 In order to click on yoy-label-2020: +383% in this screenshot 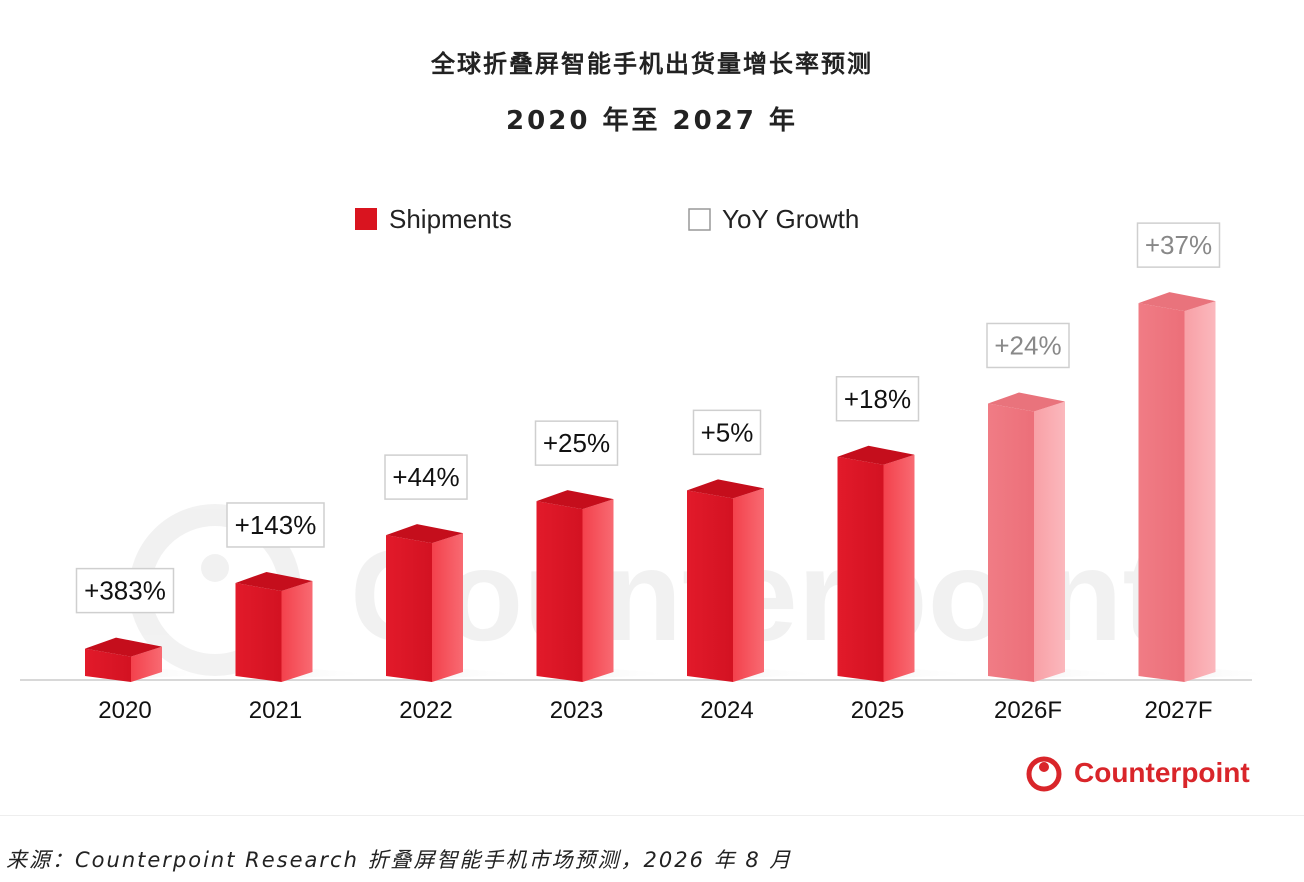, I will do `click(125, 590)`.